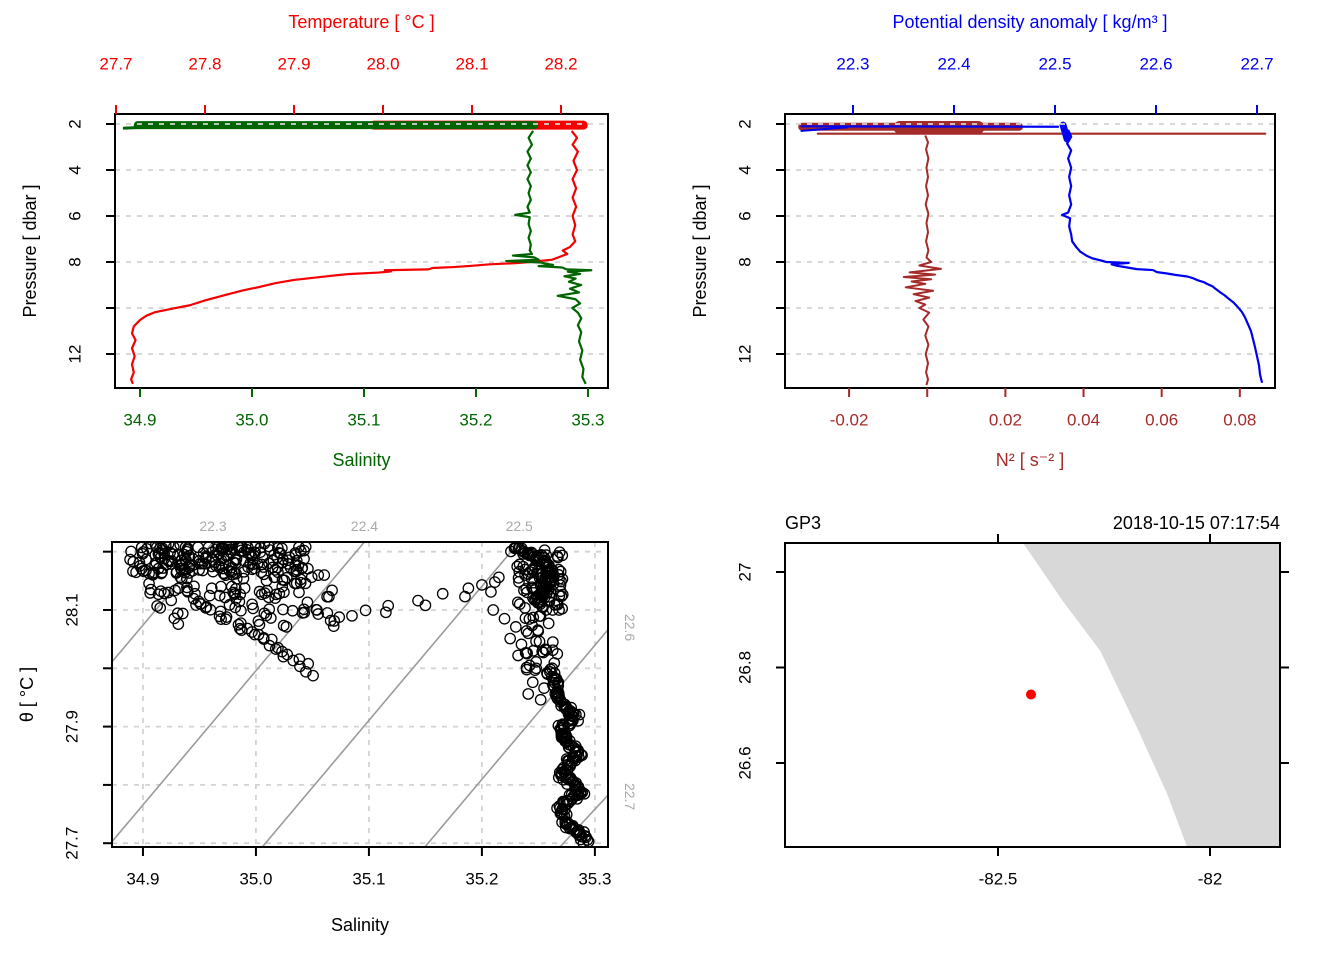 The height and width of the screenshot is (960, 1344). What do you see at coordinates (630, 627) in the screenshot?
I see `isopycnal-label-22.6: 22.6` at bounding box center [630, 627].